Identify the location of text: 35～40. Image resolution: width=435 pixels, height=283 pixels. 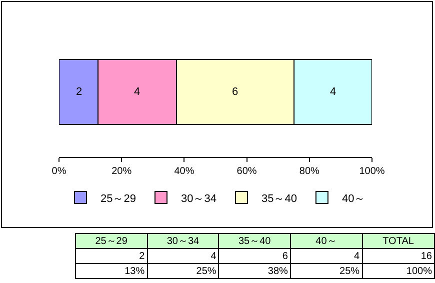
(254, 241).